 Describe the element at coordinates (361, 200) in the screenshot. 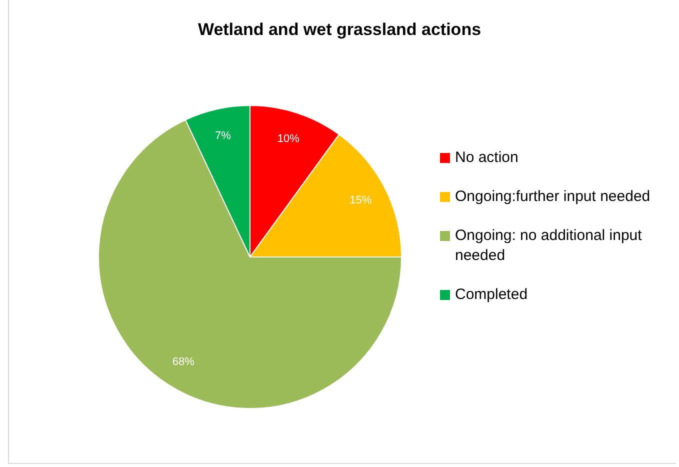

I see `data-label: 15%` at that location.